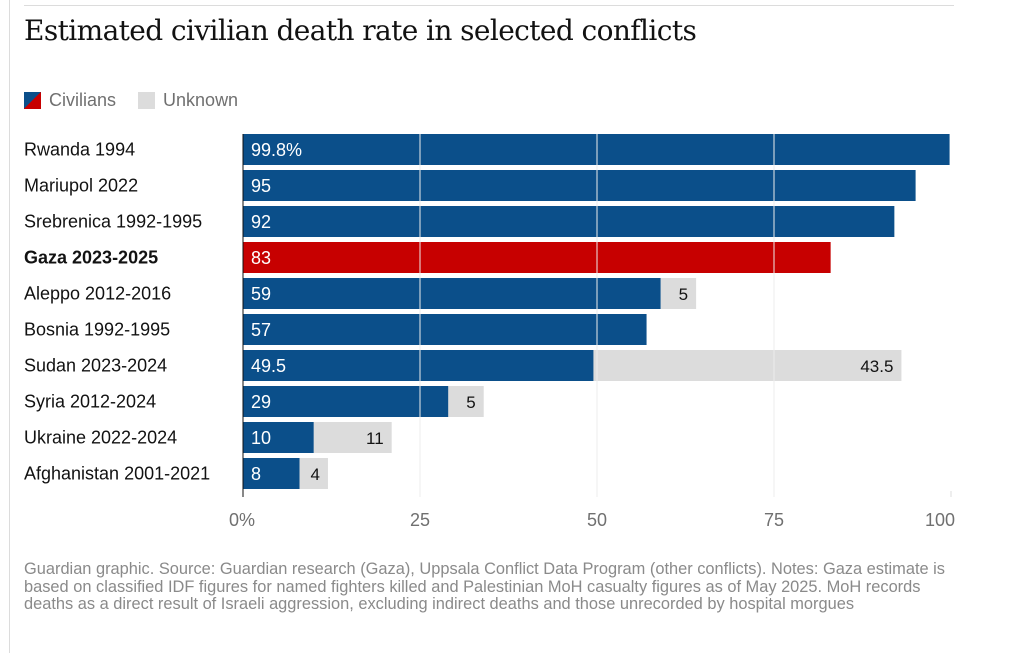 Image resolution: width=1012 pixels, height=653 pixels. I want to click on value-label-civilians: 29, so click(261, 402).